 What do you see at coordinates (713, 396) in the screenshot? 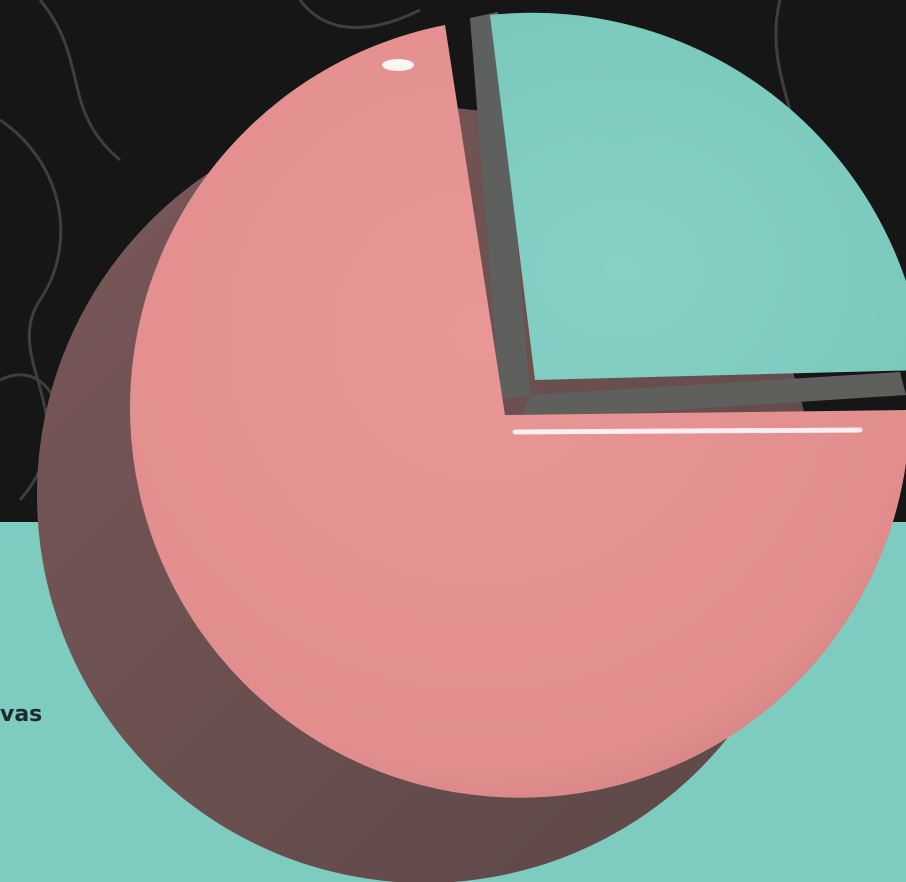
I see `teal-slice-edge` at bounding box center [713, 396].